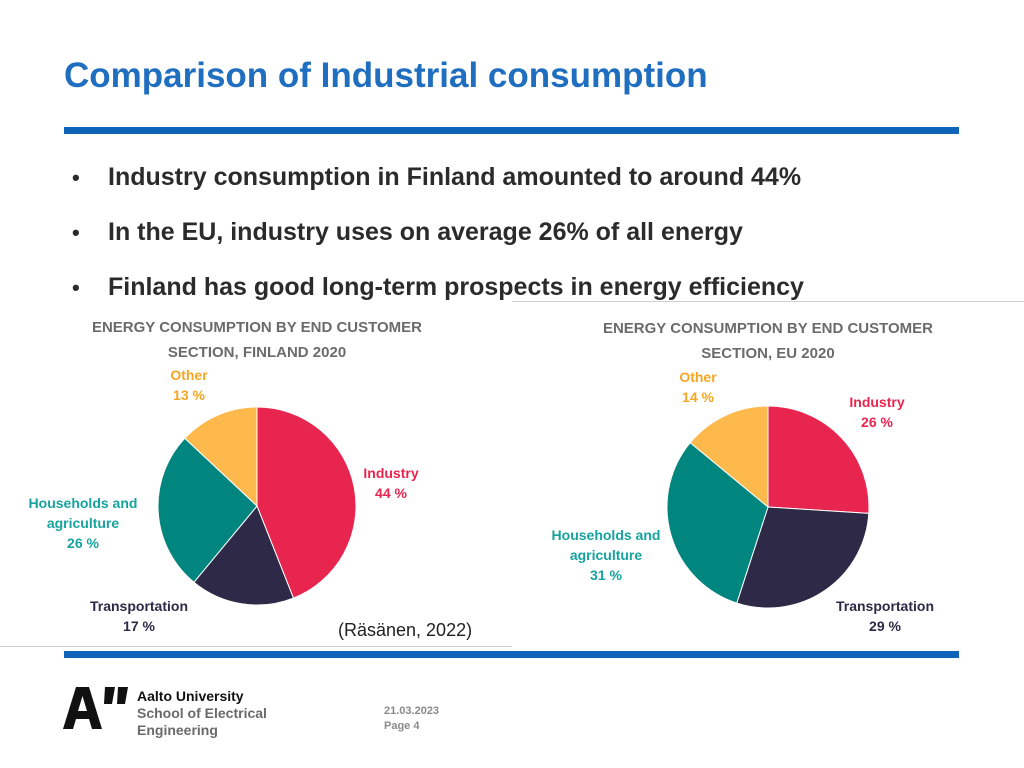  I want to click on slice-value-industry: 26 %, so click(877, 422).